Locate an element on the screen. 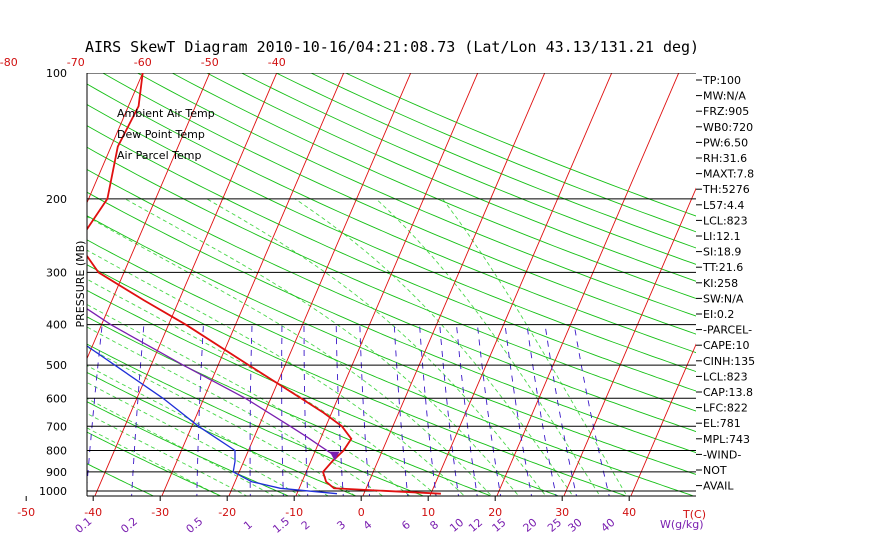  pressure-tick-label: 200 is located at coordinates (56, 199).